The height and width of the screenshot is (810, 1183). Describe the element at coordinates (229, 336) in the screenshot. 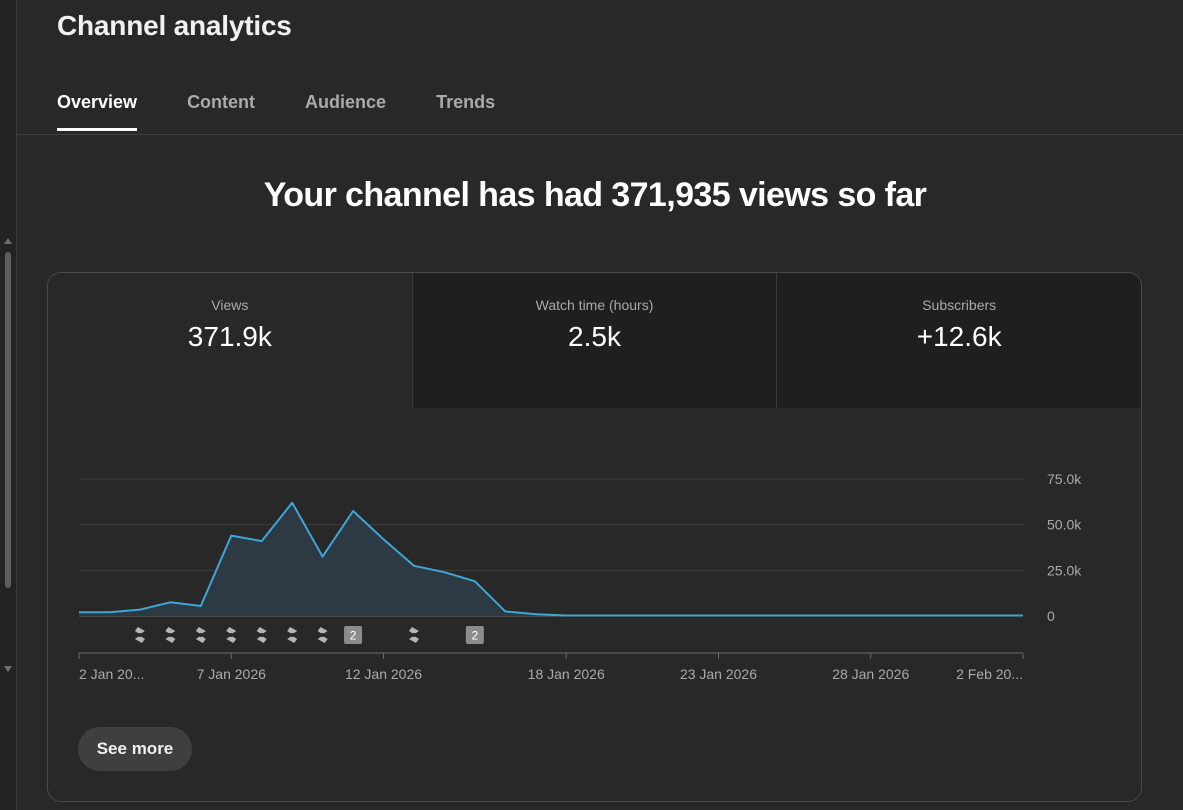

I see `metric-value: 371.9k` at that location.